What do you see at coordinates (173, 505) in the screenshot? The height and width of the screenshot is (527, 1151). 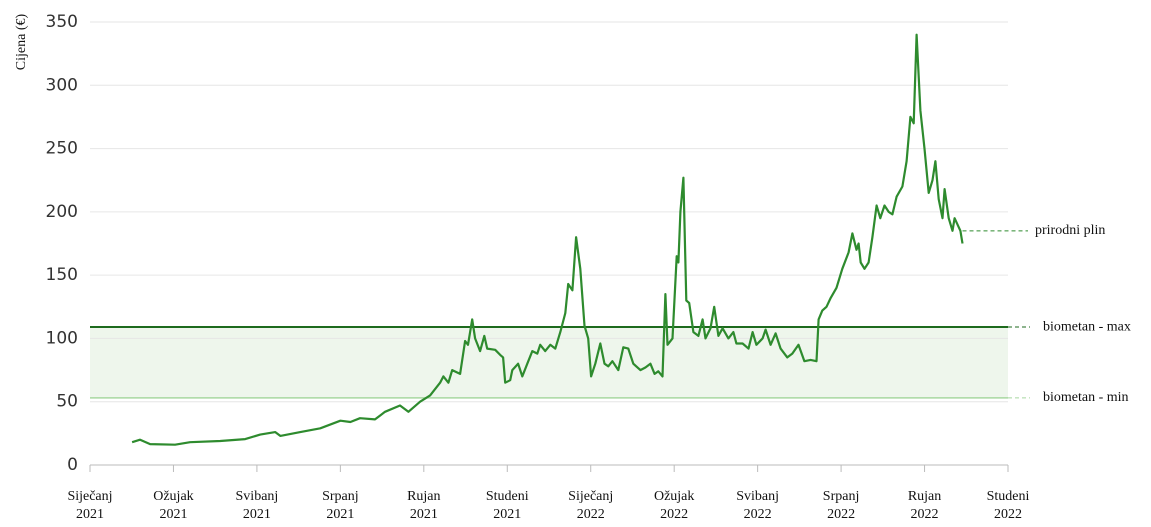 I see `x-tick-label: Ožujak 2021` at bounding box center [173, 505].